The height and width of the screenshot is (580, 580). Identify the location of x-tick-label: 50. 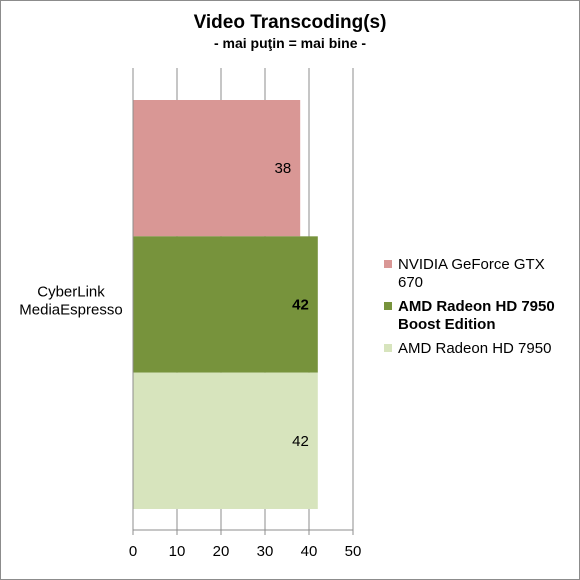
(353, 551).